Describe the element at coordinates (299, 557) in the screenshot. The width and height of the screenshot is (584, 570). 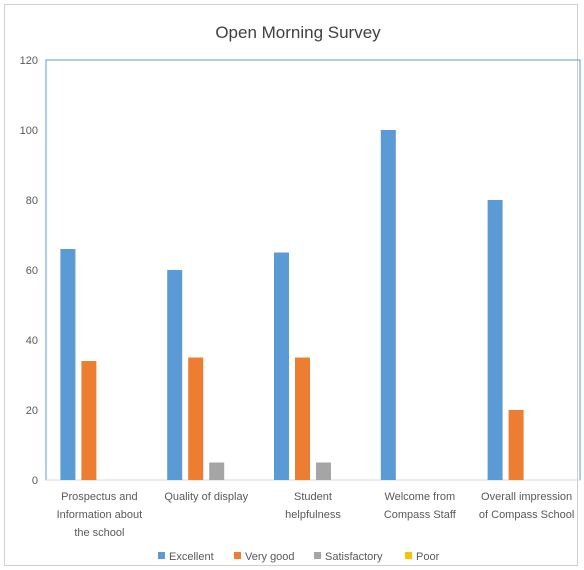
I see `legend: Excellent Very good Satisfactory Poor` at that location.